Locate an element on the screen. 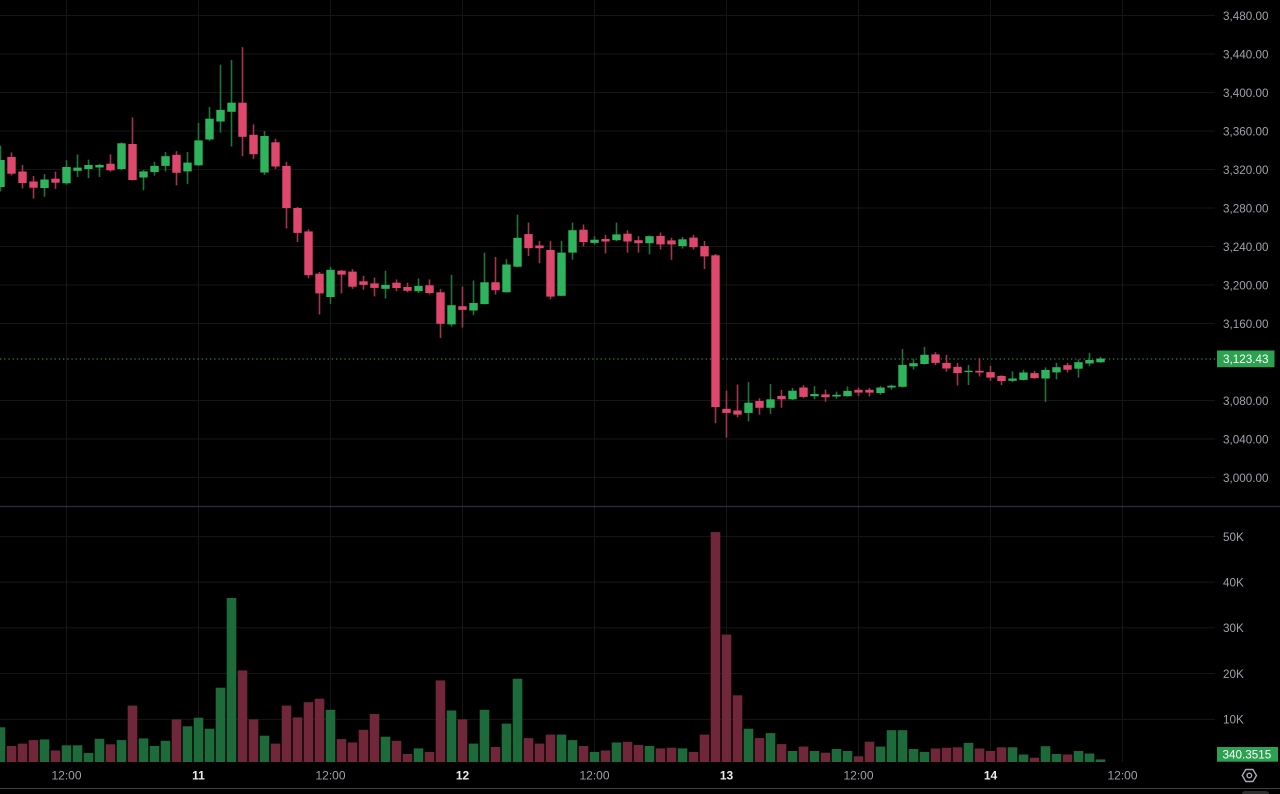 Image resolution: width=1280 pixels, height=794 pixels. svg-text: 40K is located at coordinates (1233, 582).